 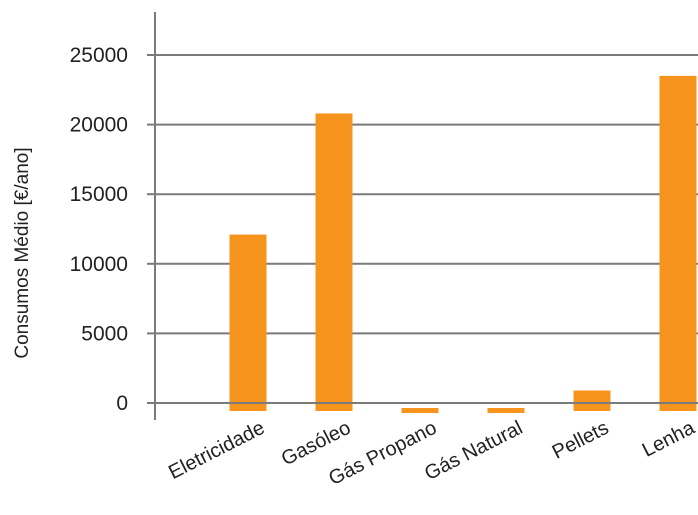 What do you see at coordinates (99, 194) in the screenshot?
I see `y-tick-label: 15000` at bounding box center [99, 194].